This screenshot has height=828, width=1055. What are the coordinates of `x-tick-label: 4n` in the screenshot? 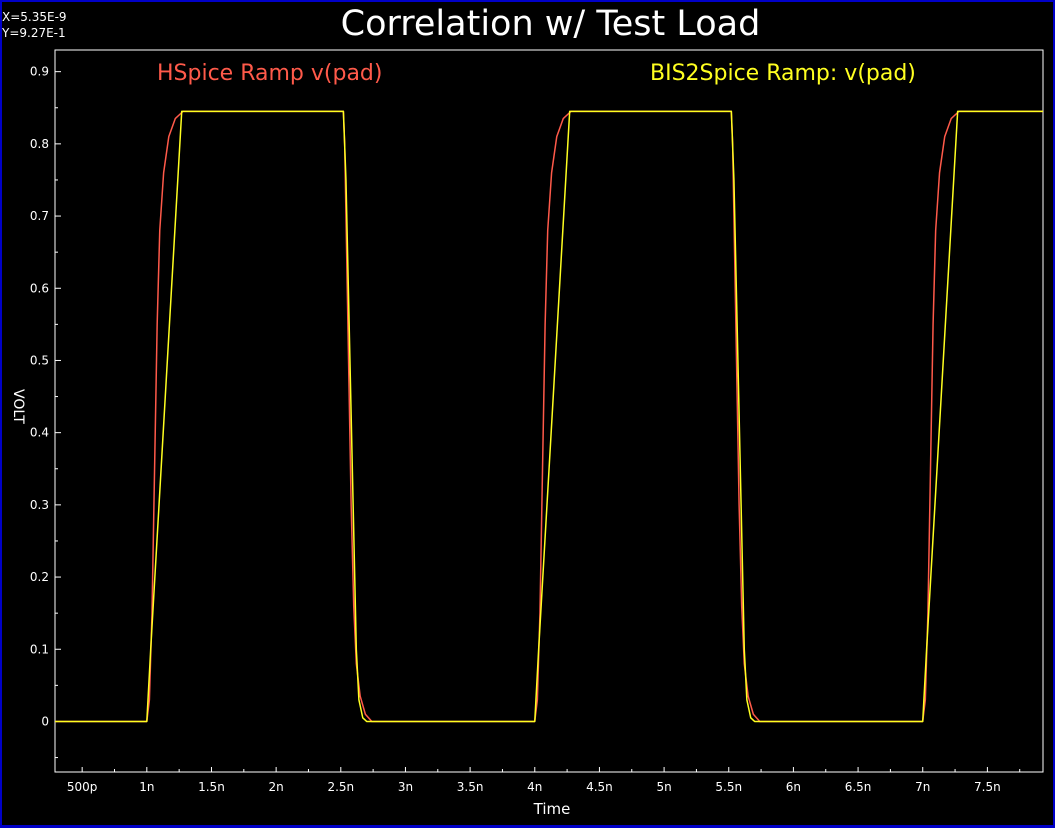 It's located at (534, 787).